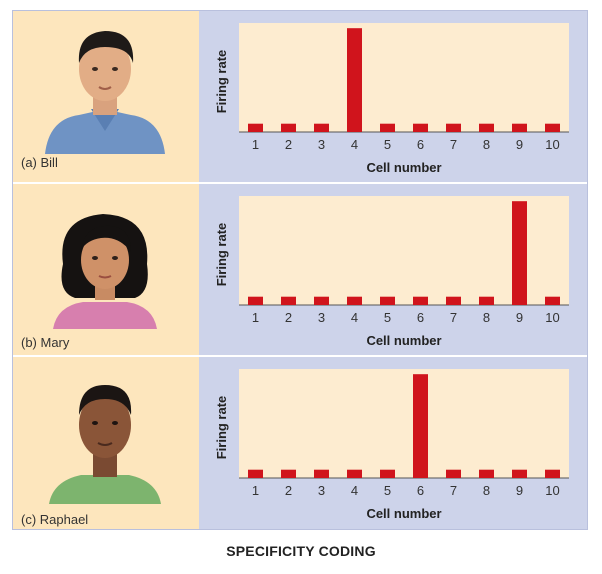 The height and width of the screenshot is (574, 602). What do you see at coordinates (39, 162) in the screenshot?
I see `panel-label: (a) Bill` at bounding box center [39, 162].